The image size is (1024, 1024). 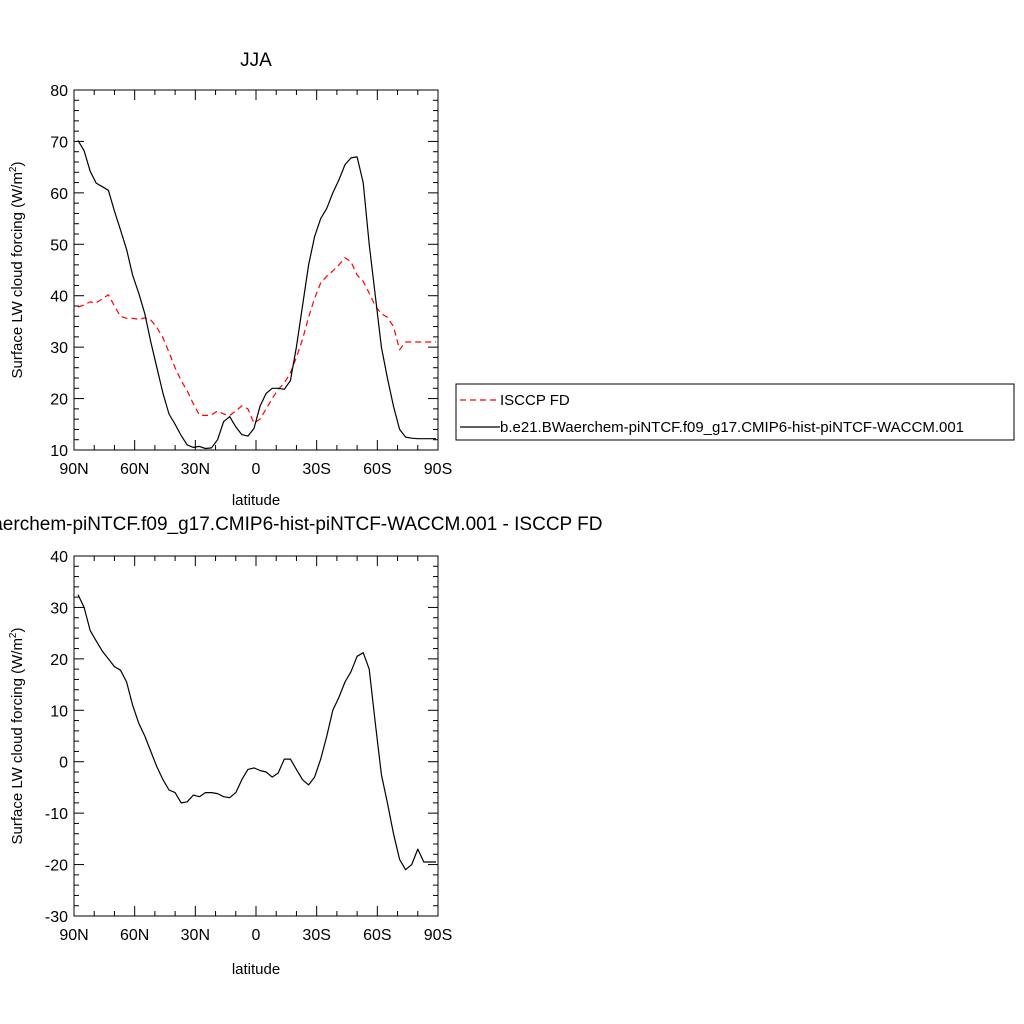 I want to click on top-x-axis-label: latitude, so click(x=256, y=500).